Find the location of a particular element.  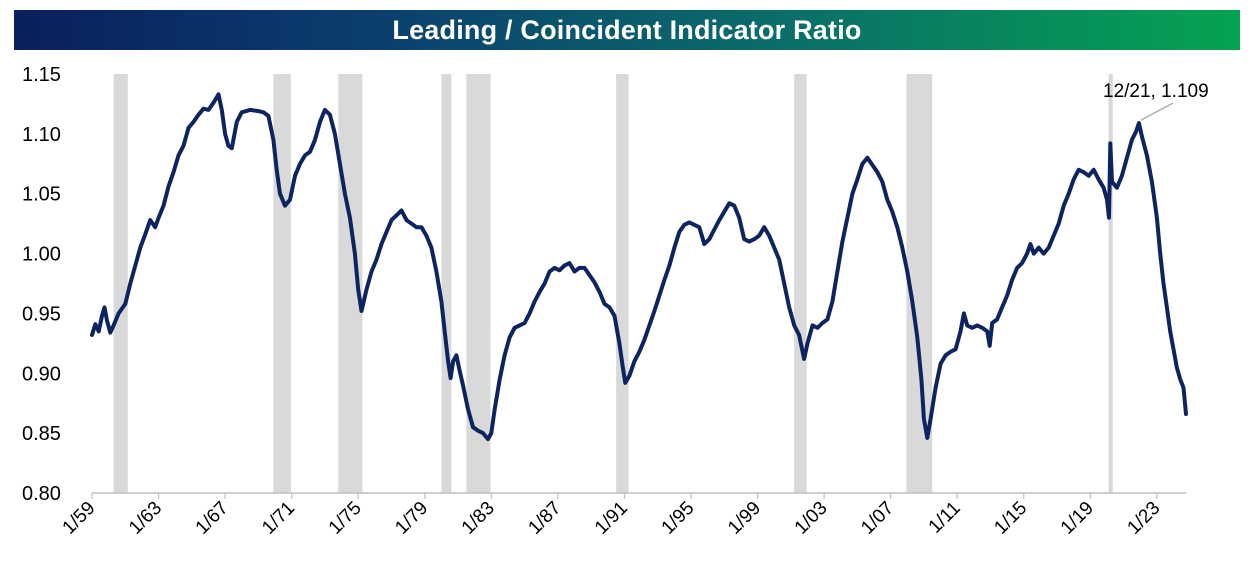

x-tick-label: 1/07 is located at coordinates (877, 518).